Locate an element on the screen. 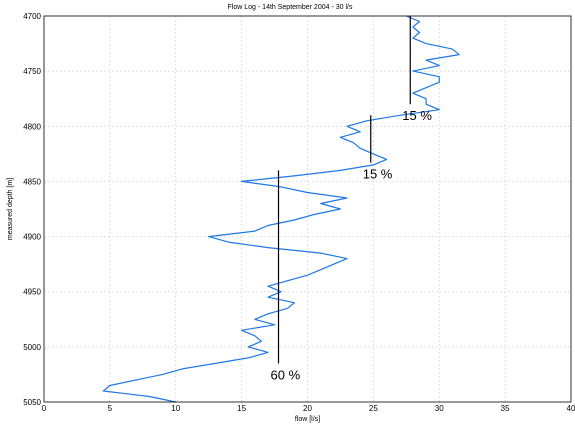  y-tick-label: 4800 is located at coordinates (32, 126).